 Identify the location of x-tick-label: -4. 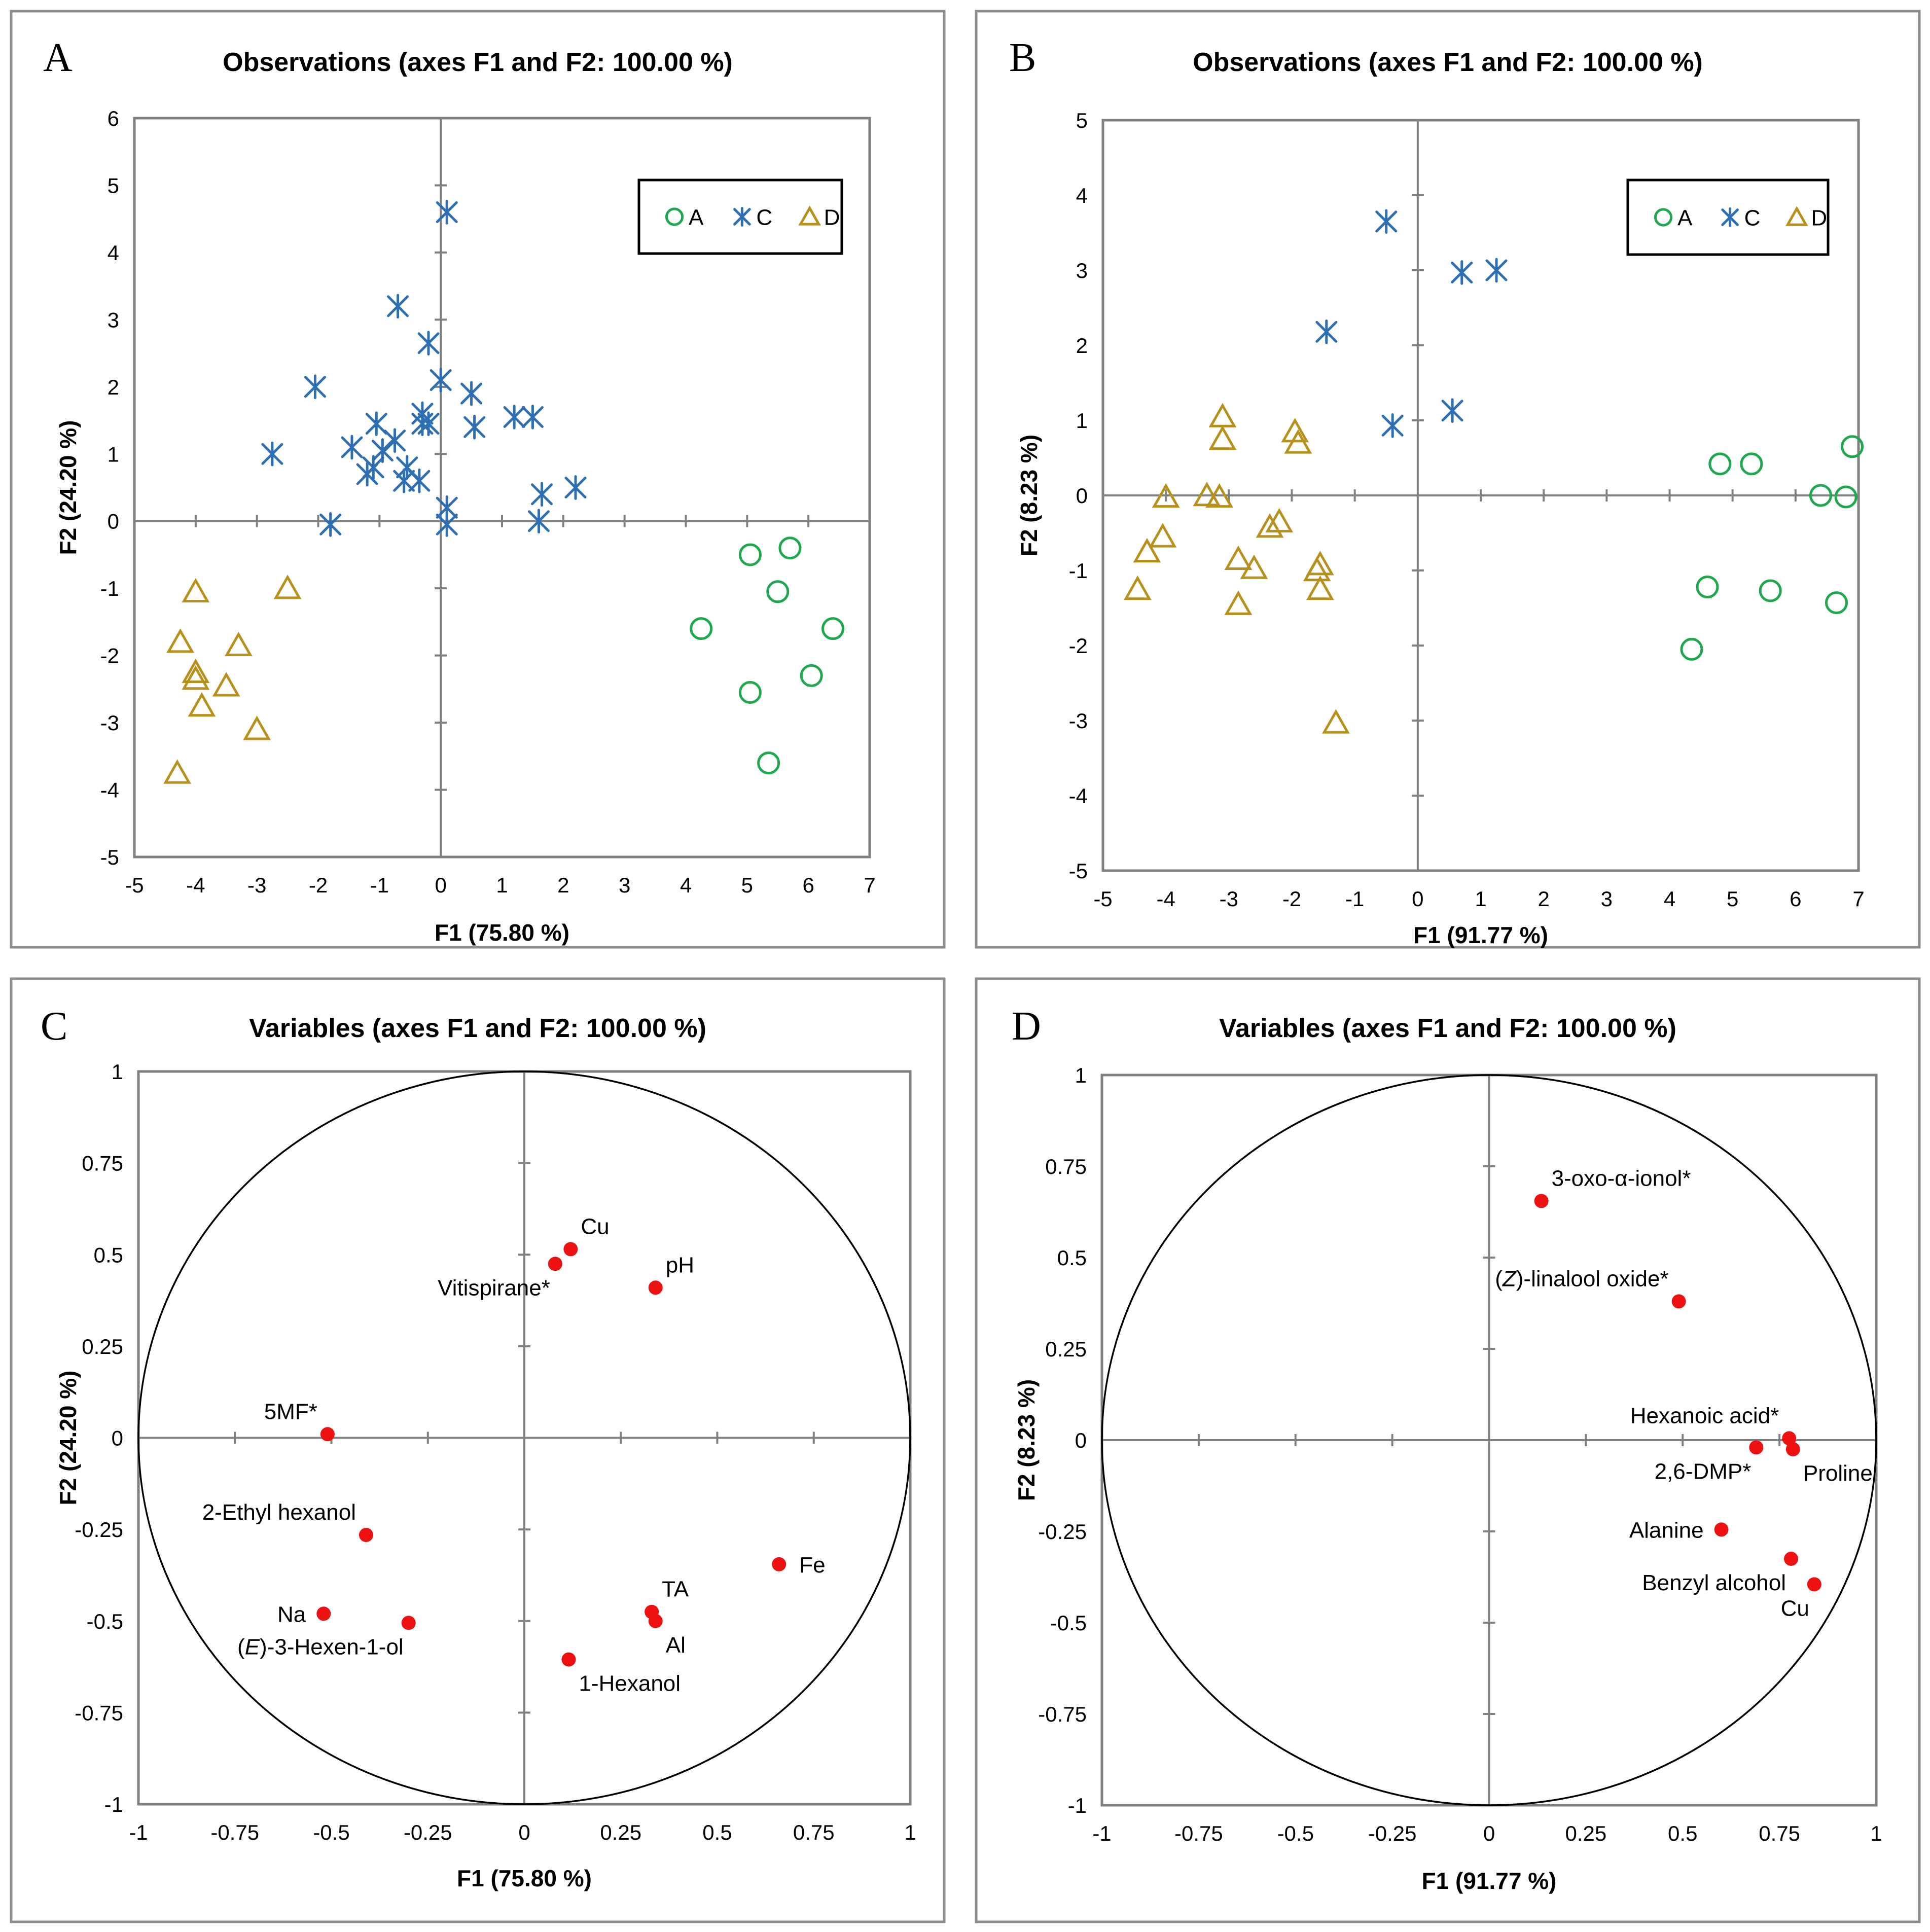
(196, 885).